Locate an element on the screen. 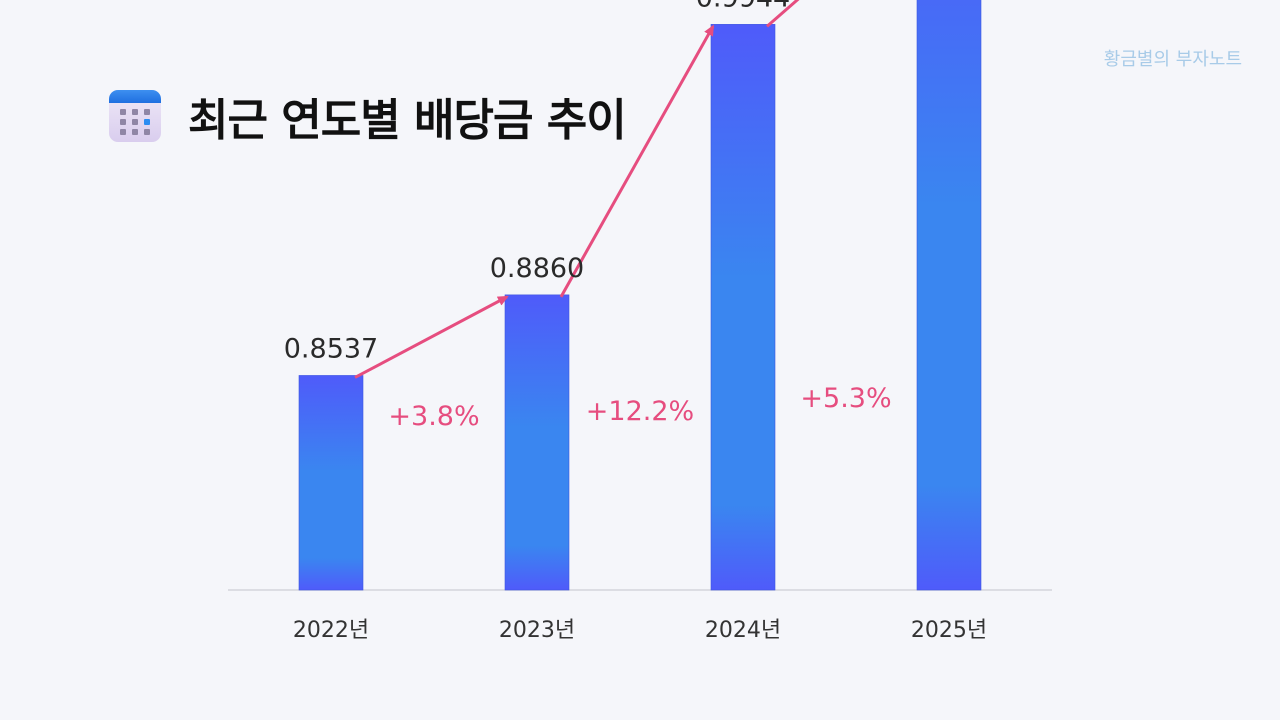  growth-label-2: +5.3% is located at coordinates (845, 398).